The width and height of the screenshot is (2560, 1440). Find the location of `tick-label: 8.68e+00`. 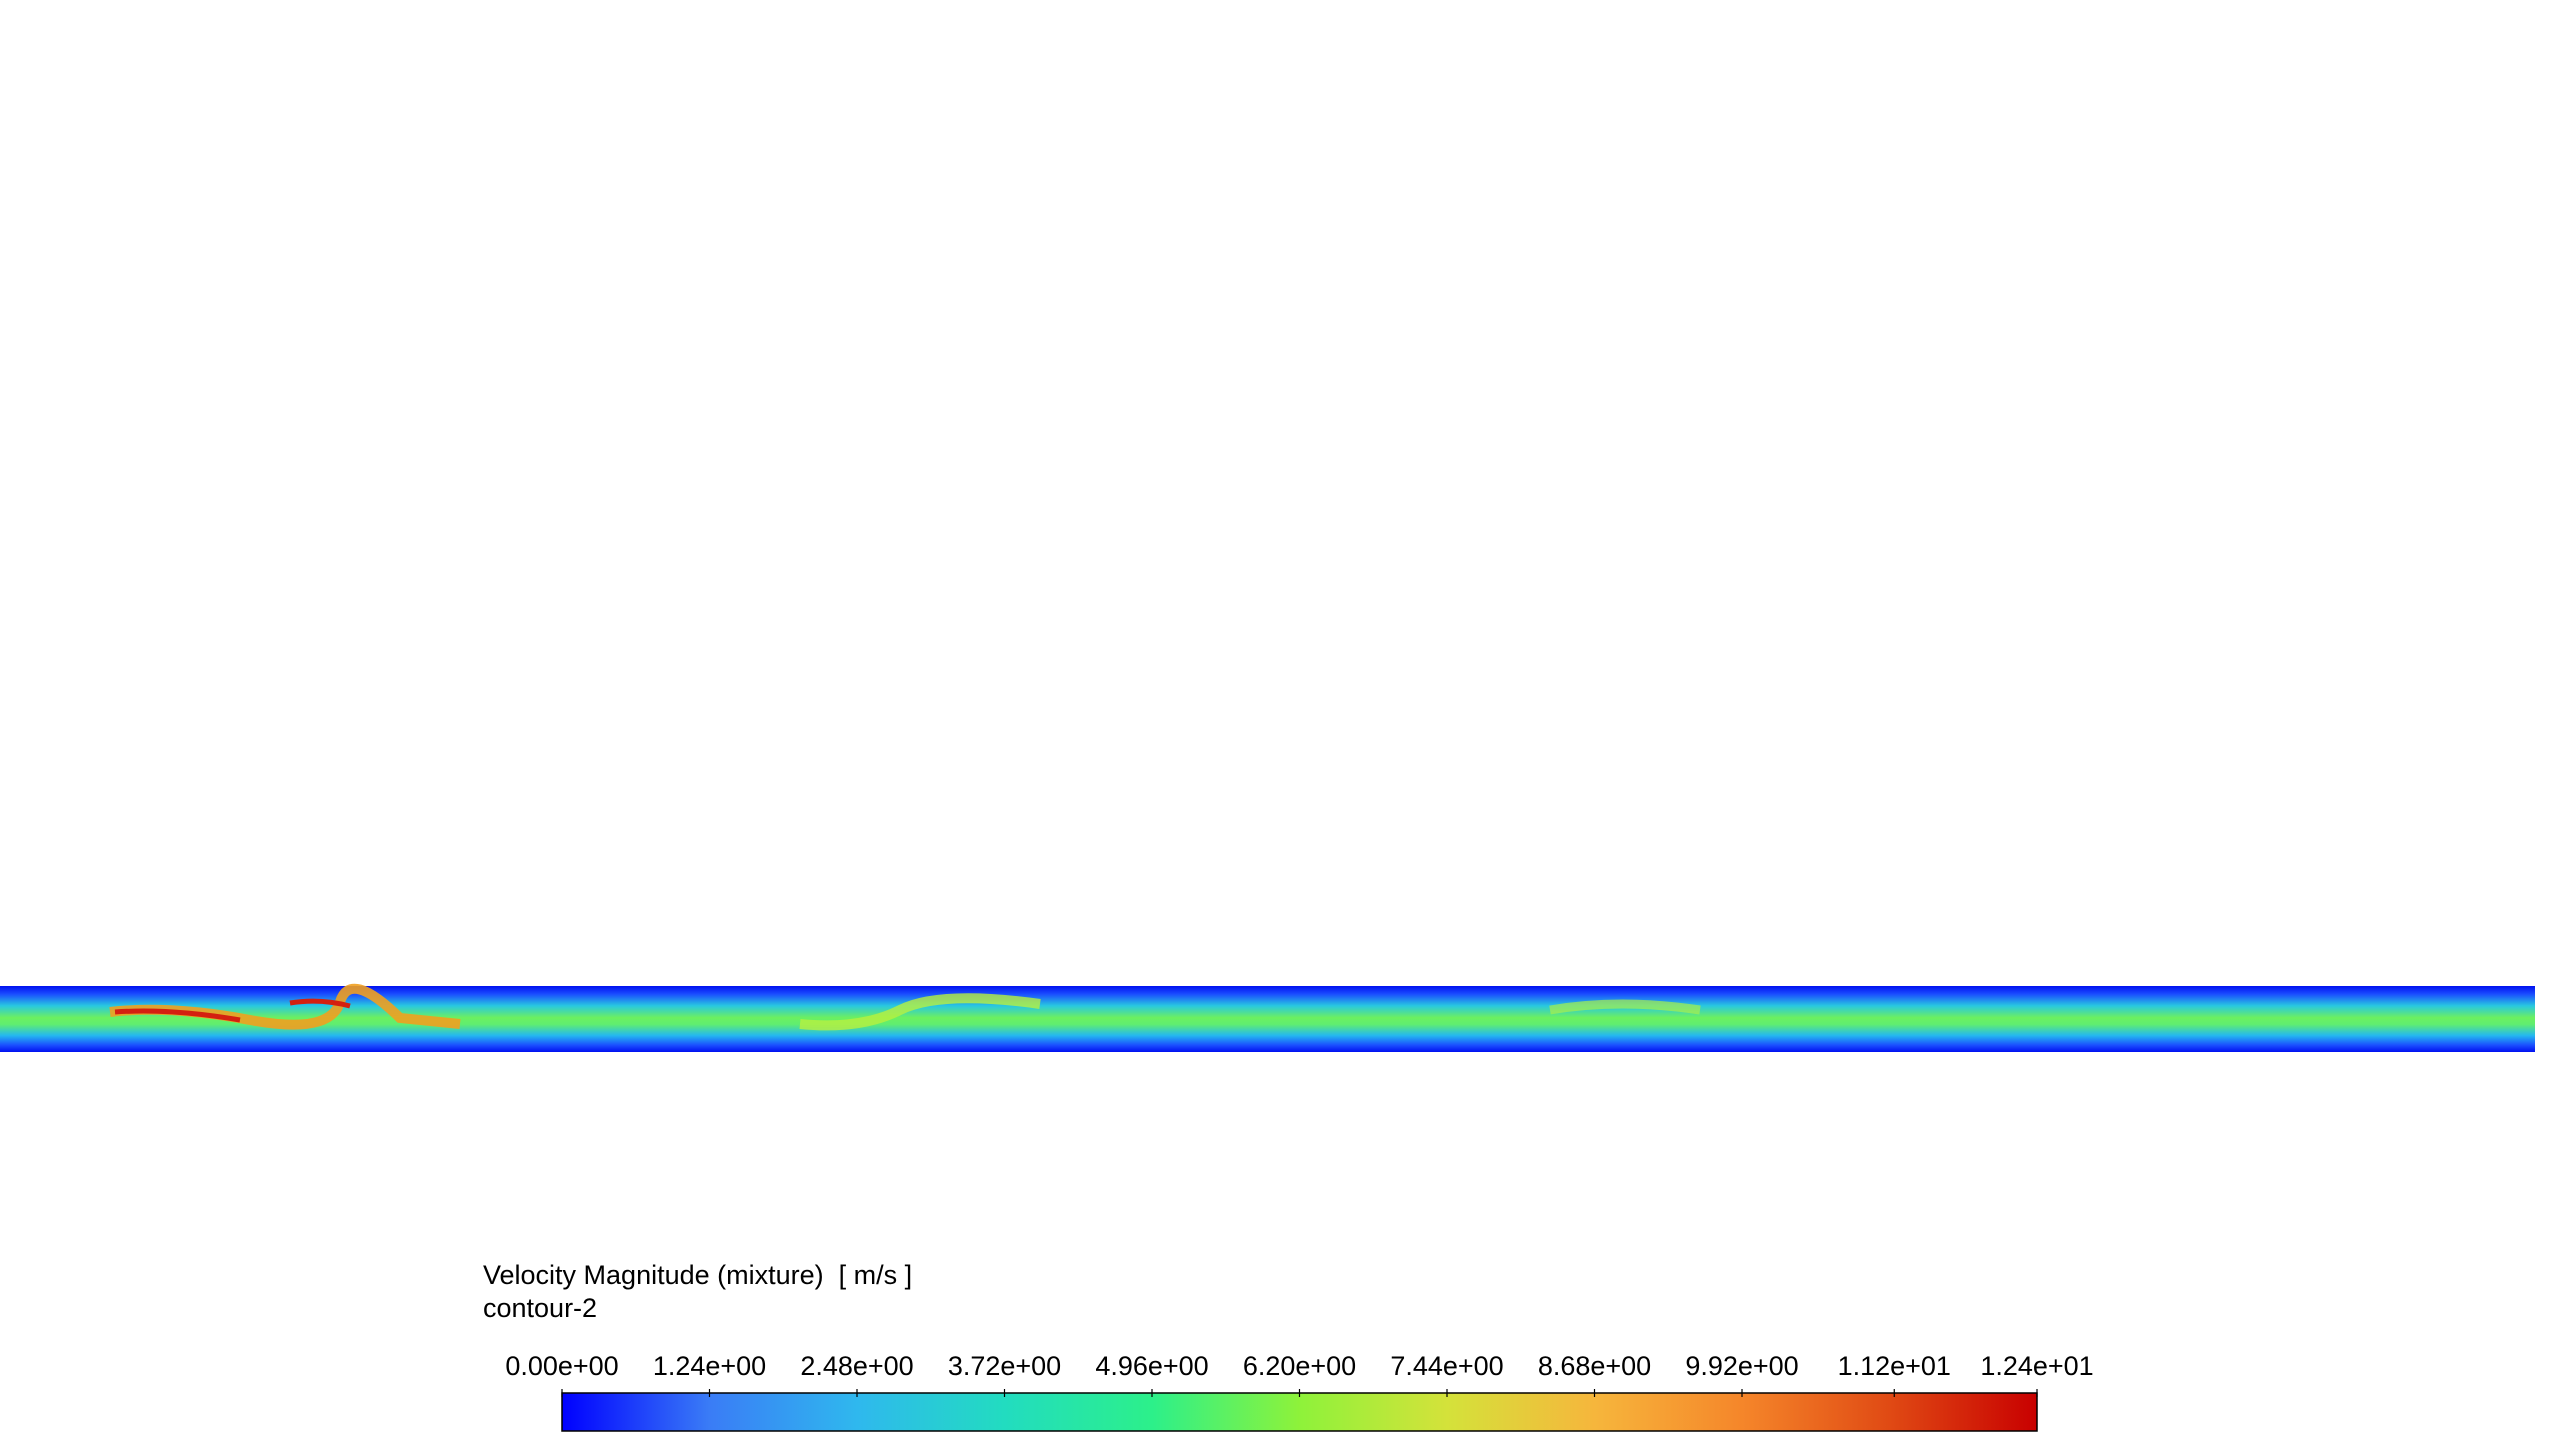

tick-label: 8.68e+00 is located at coordinates (1594, 1366).